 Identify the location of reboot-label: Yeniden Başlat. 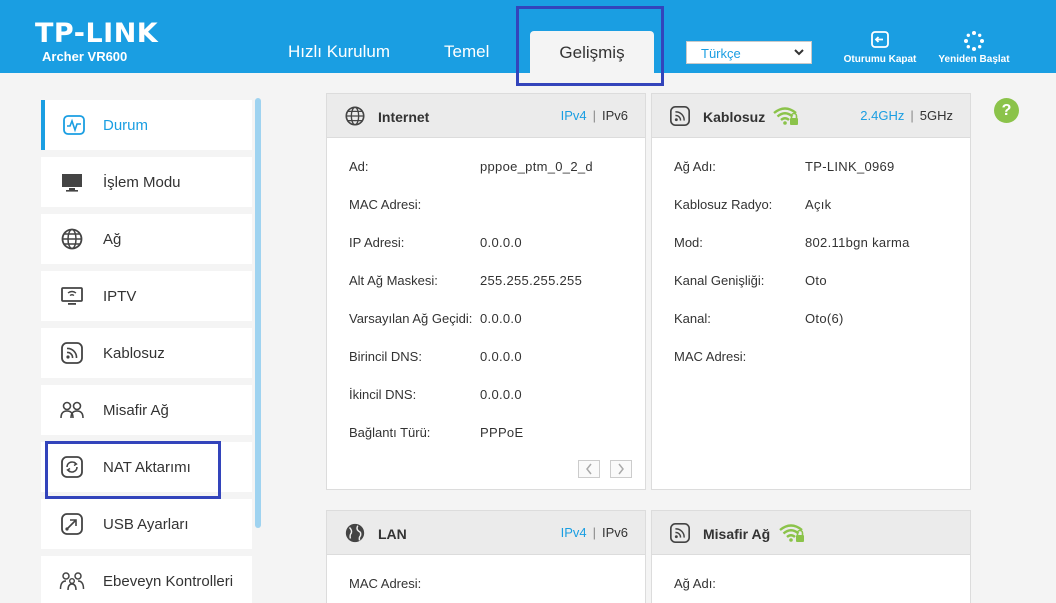
(974, 59).